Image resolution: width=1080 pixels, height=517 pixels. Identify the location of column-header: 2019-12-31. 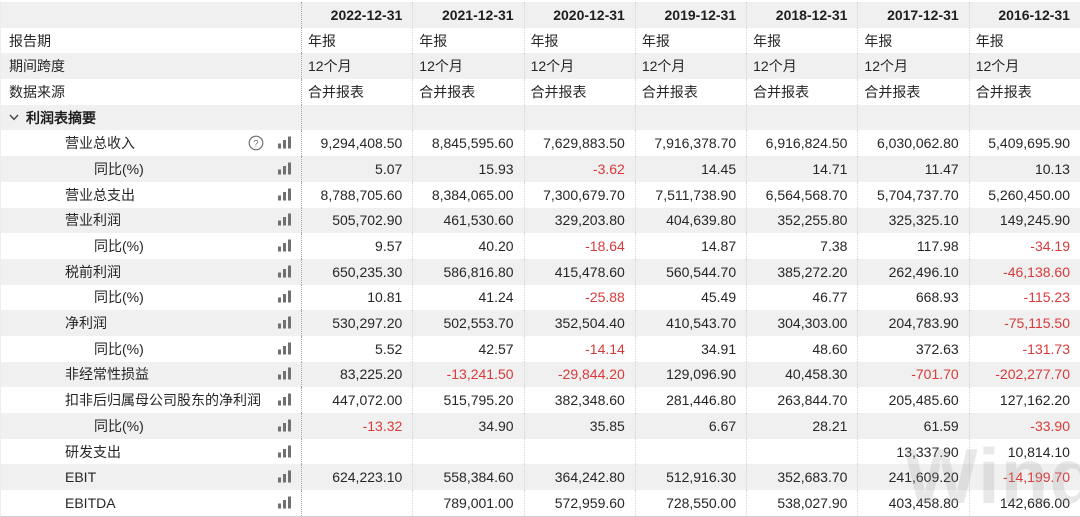
(690, 15).